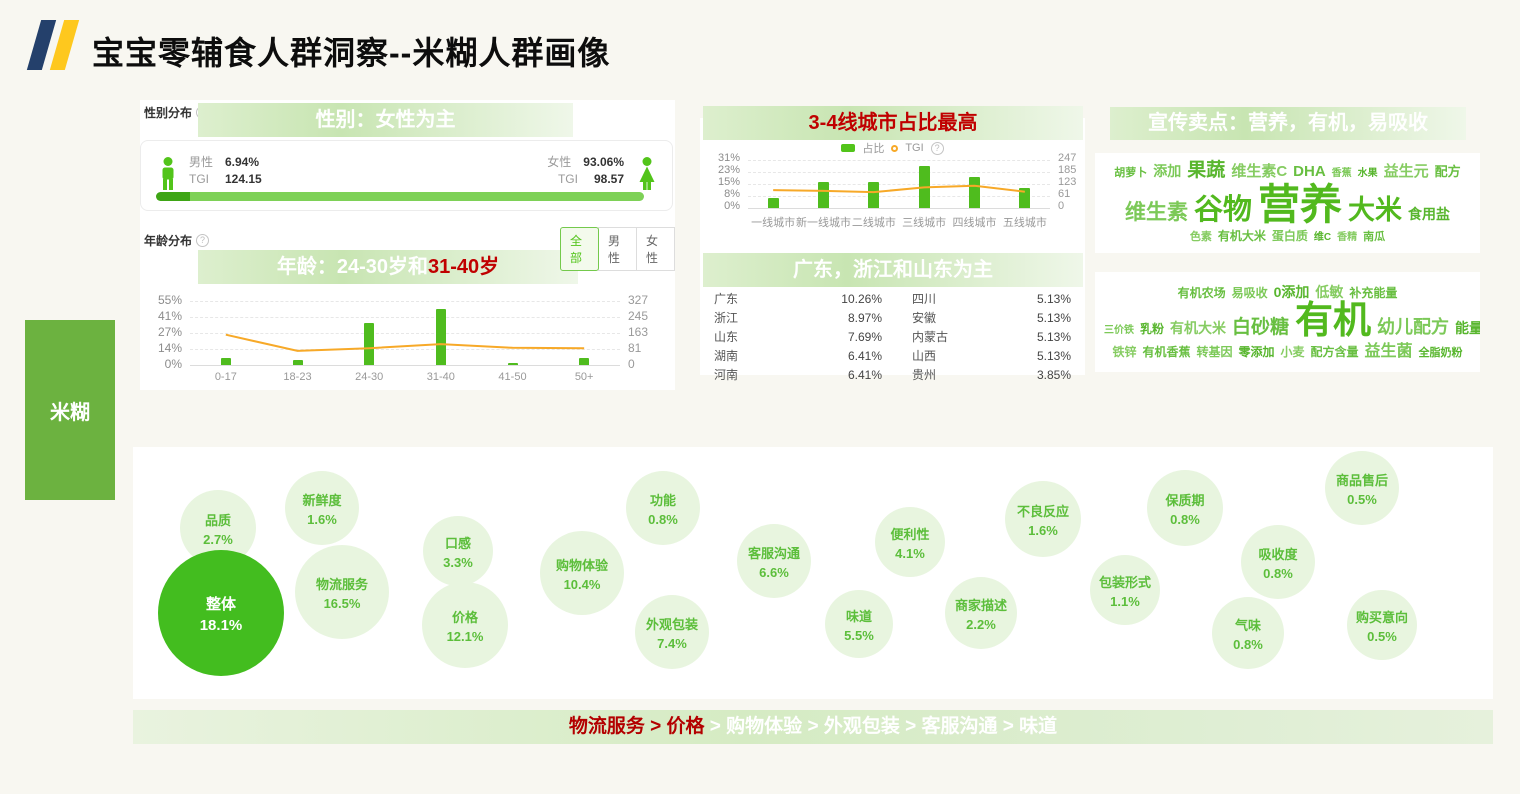 Image resolution: width=1520 pixels, height=794 pixels. I want to click on cloud-word: 易吸收, so click(1249, 293).